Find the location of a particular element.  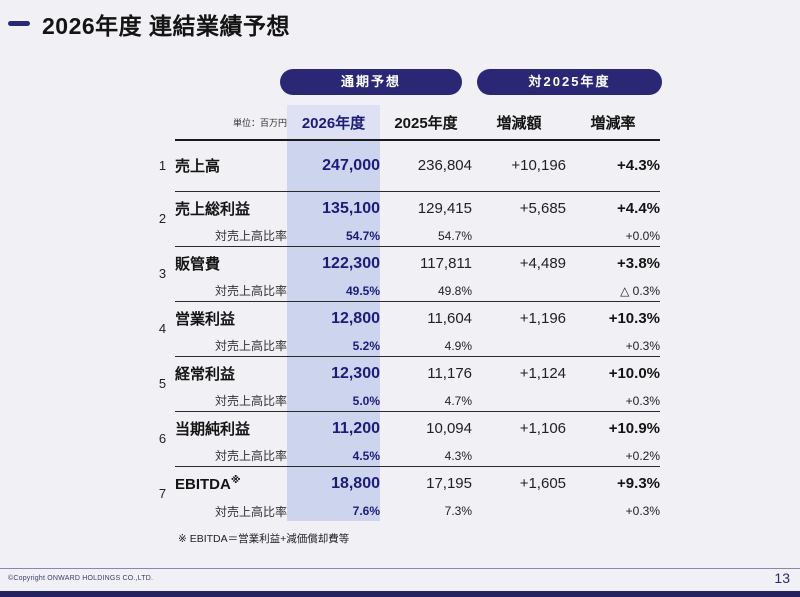

row-label: 当期純利益 is located at coordinates (213, 430).